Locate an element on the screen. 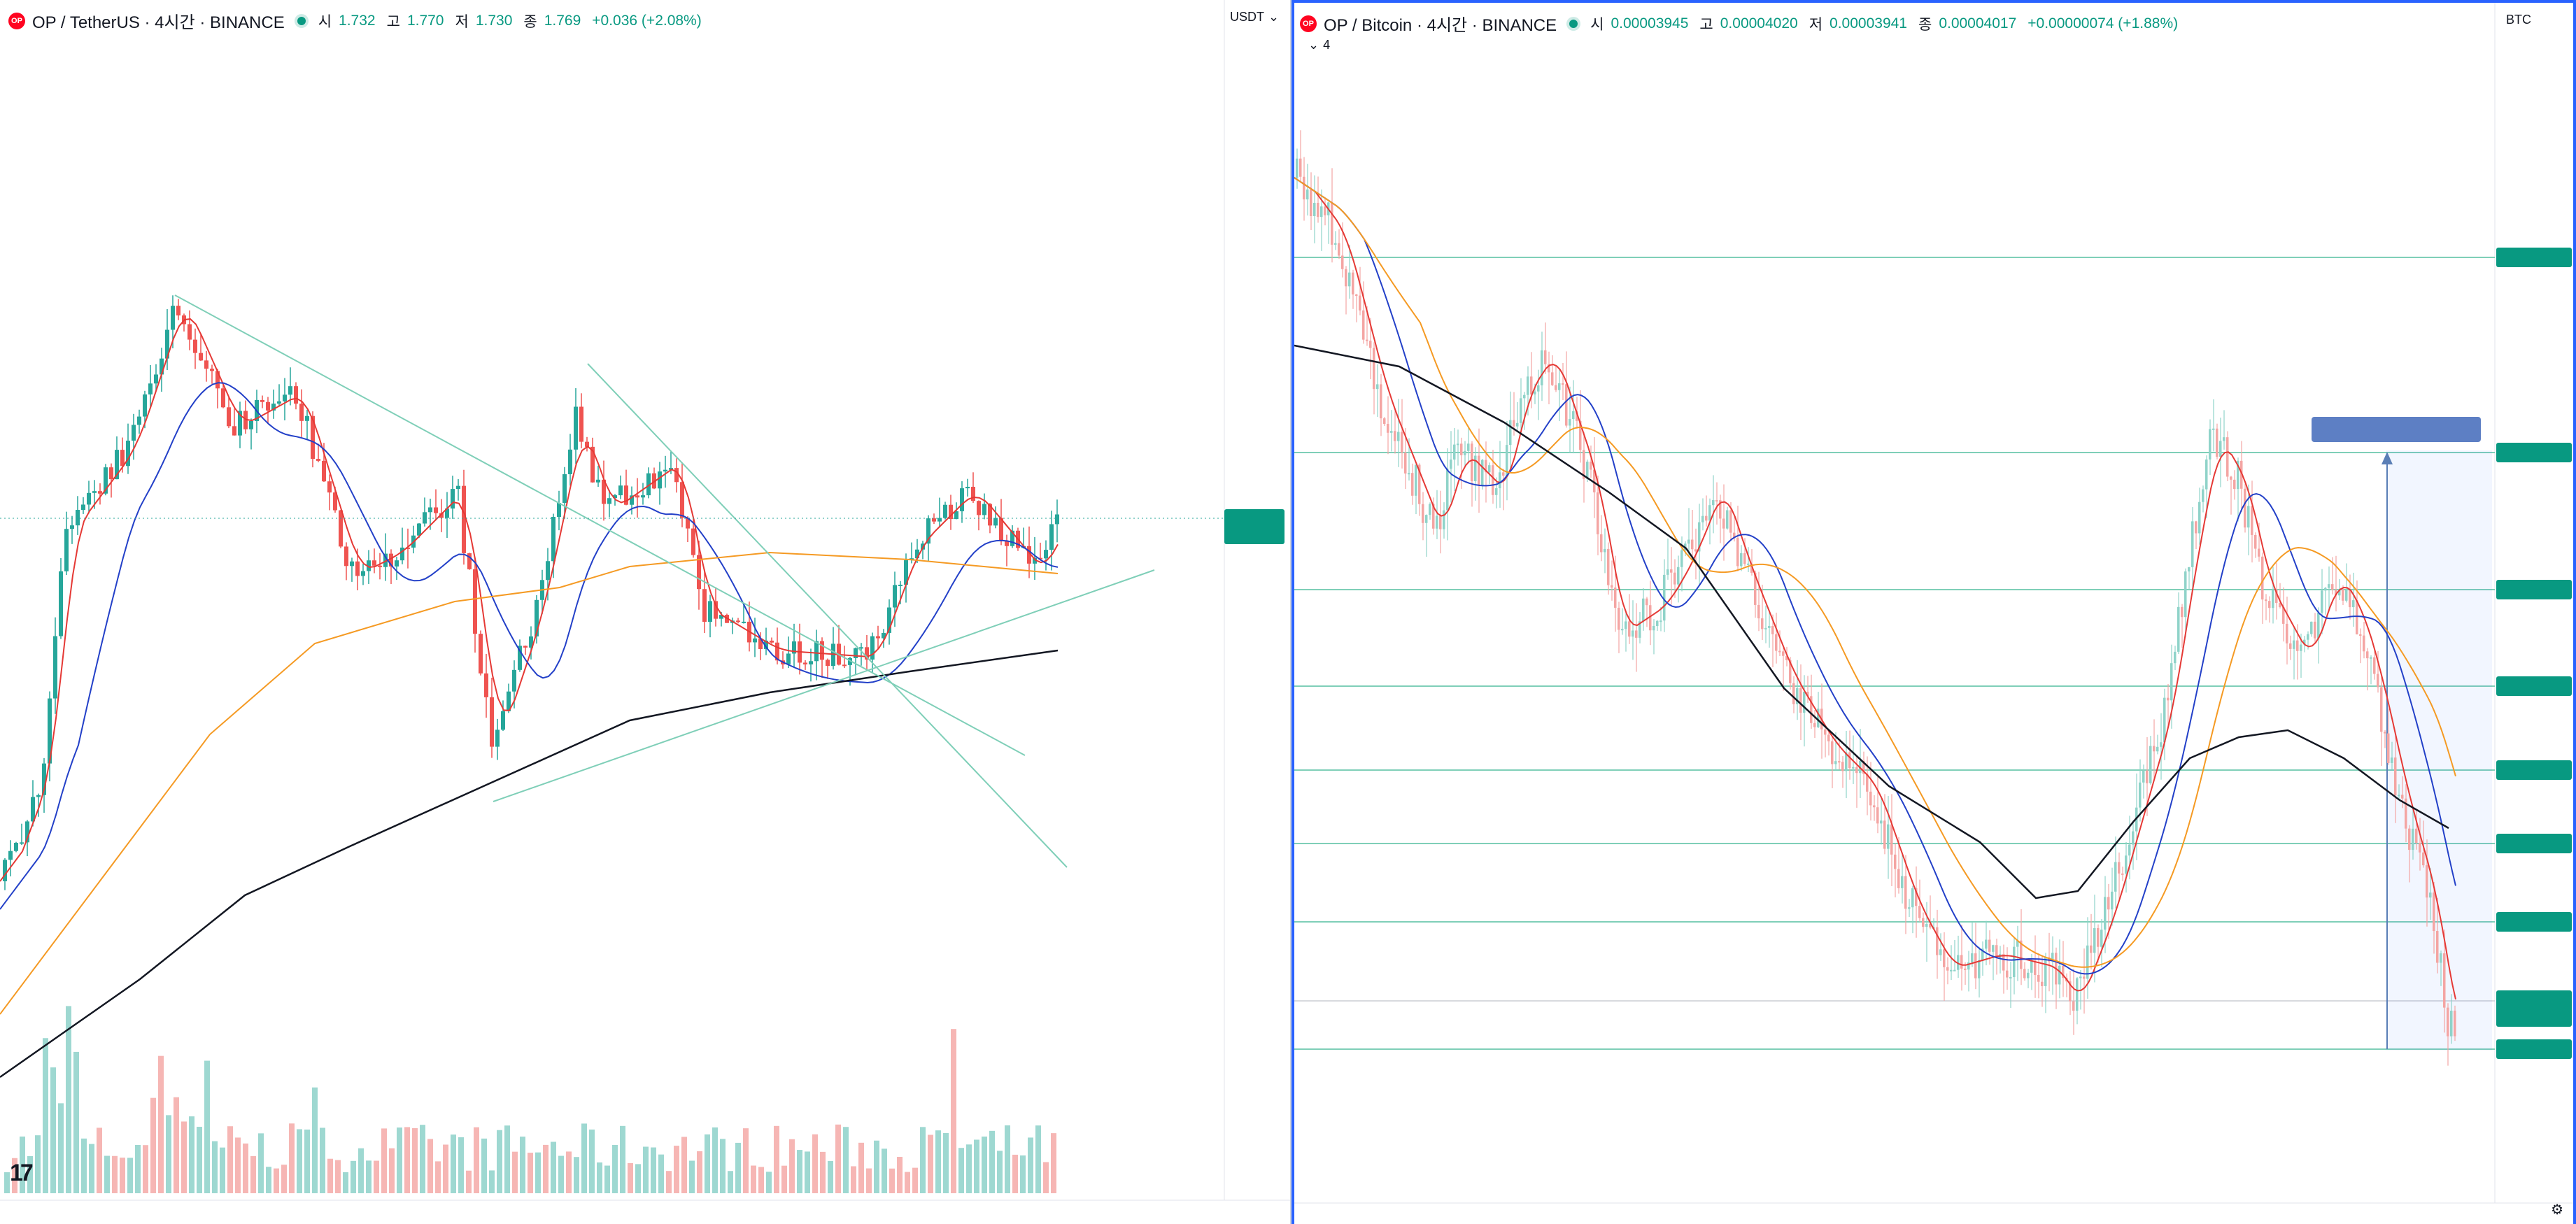 The width and height of the screenshot is (2576, 1224). currency-selector: USDT ⌄ is located at coordinates (1254, 17).